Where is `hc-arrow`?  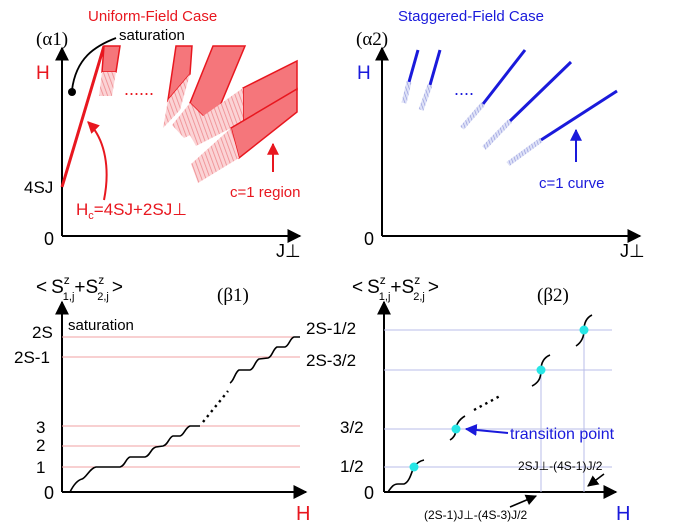 hc-arrow is located at coordinates (97, 161).